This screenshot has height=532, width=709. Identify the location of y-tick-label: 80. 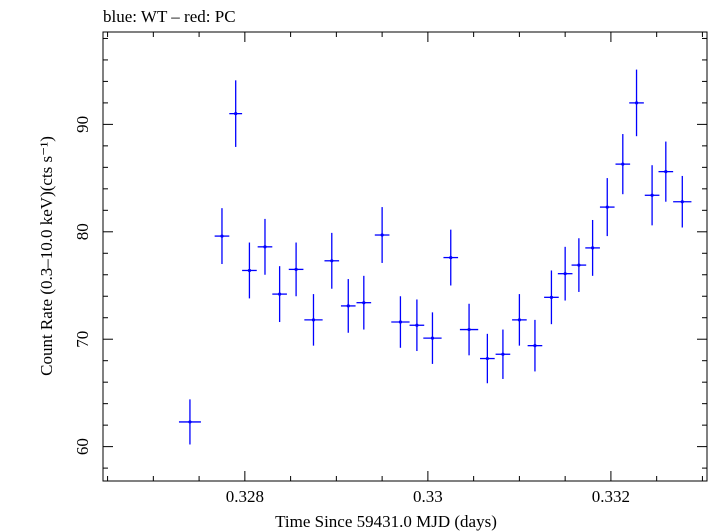
(82, 231).